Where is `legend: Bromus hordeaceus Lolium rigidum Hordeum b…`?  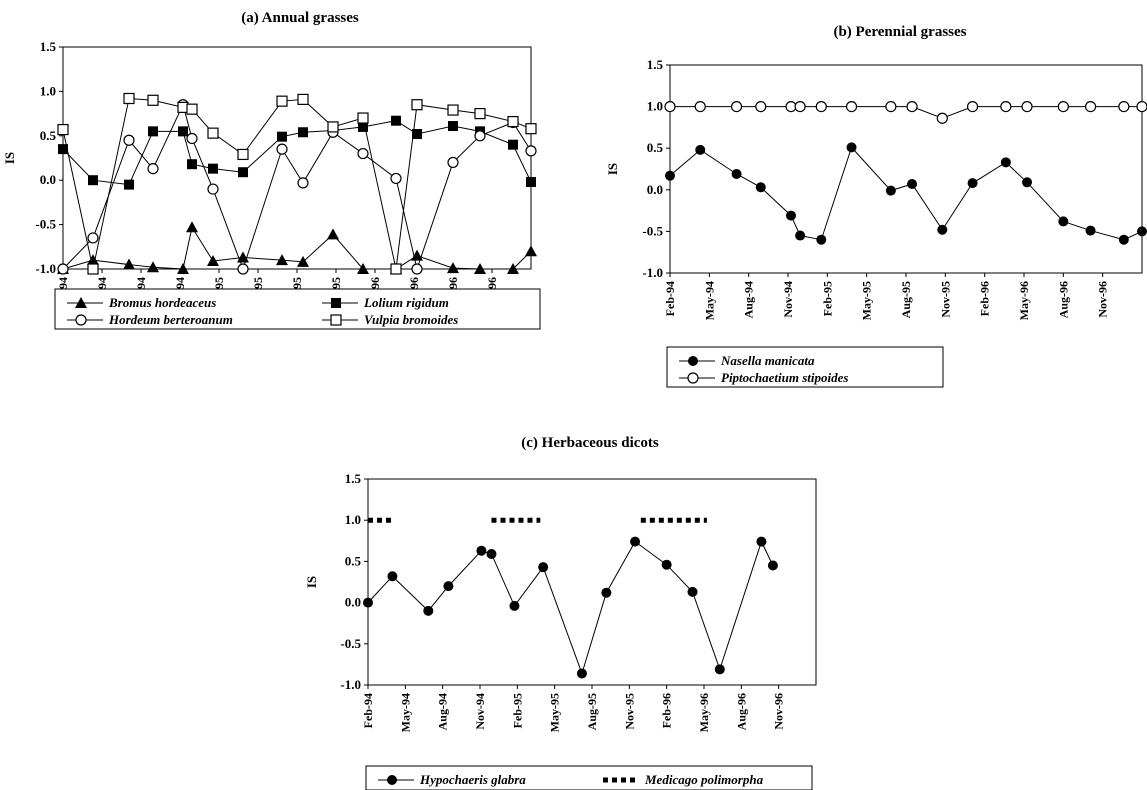
legend: Bromus hordeaceus Lolium rigidum Hordeum b… is located at coordinates (297, 309).